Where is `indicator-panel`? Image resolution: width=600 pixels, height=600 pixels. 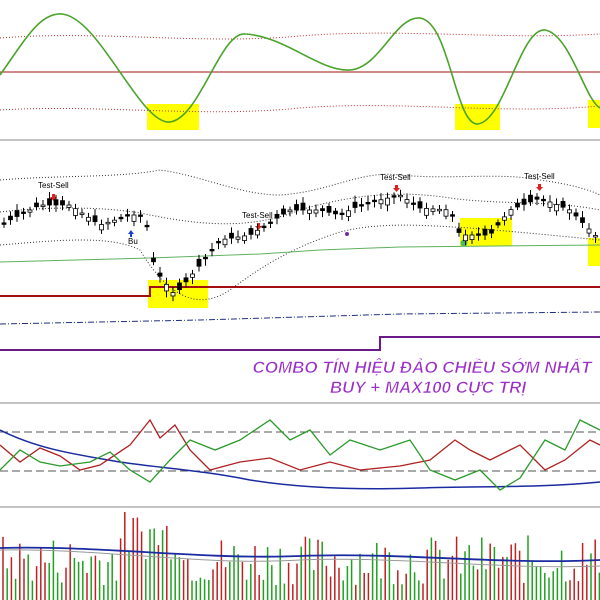 indicator-panel is located at coordinates (300, 454).